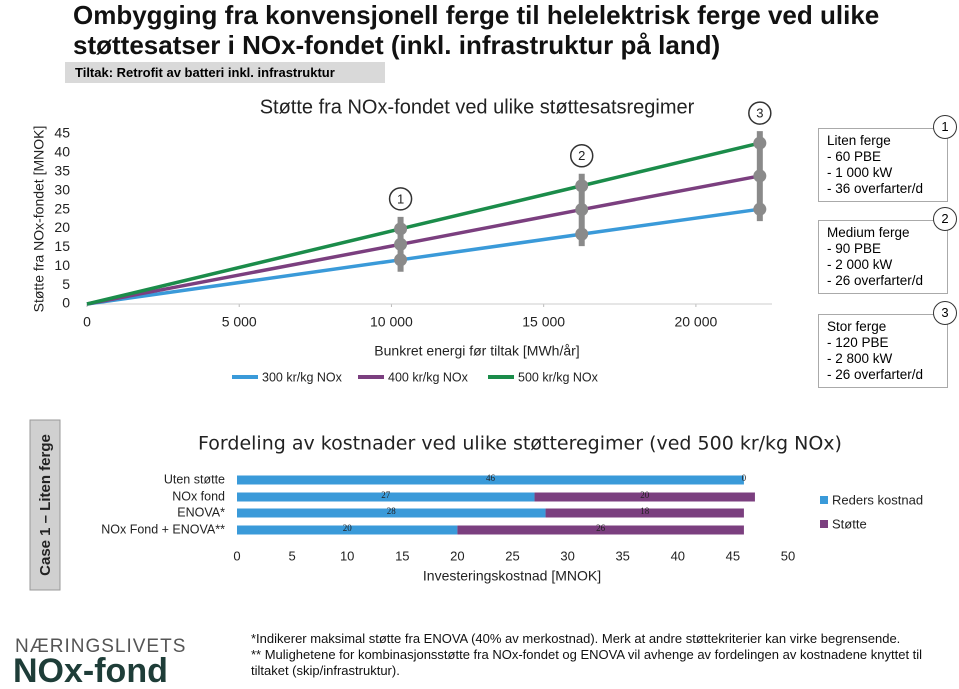 The width and height of the screenshot is (959, 689). I want to click on legend-label: 500 kr/kg NOx, so click(558, 377).